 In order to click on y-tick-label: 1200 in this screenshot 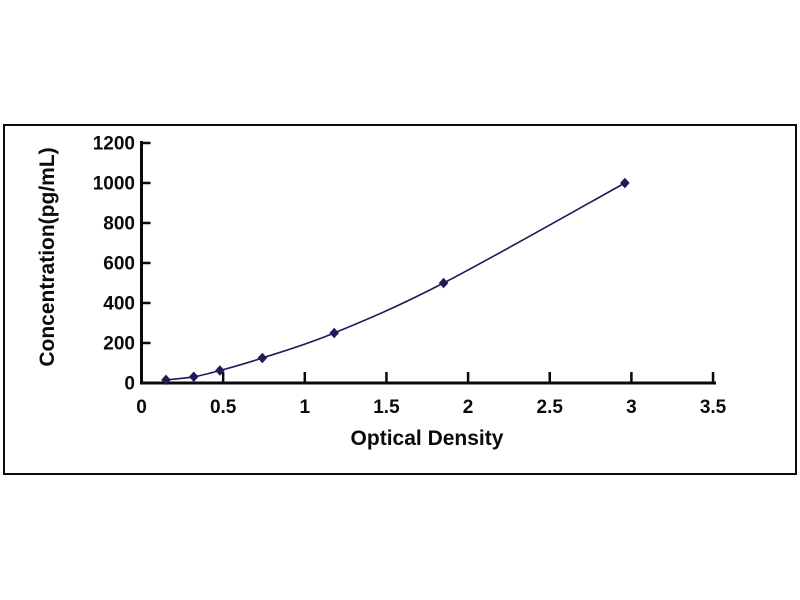, I will do `click(114, 144)`.